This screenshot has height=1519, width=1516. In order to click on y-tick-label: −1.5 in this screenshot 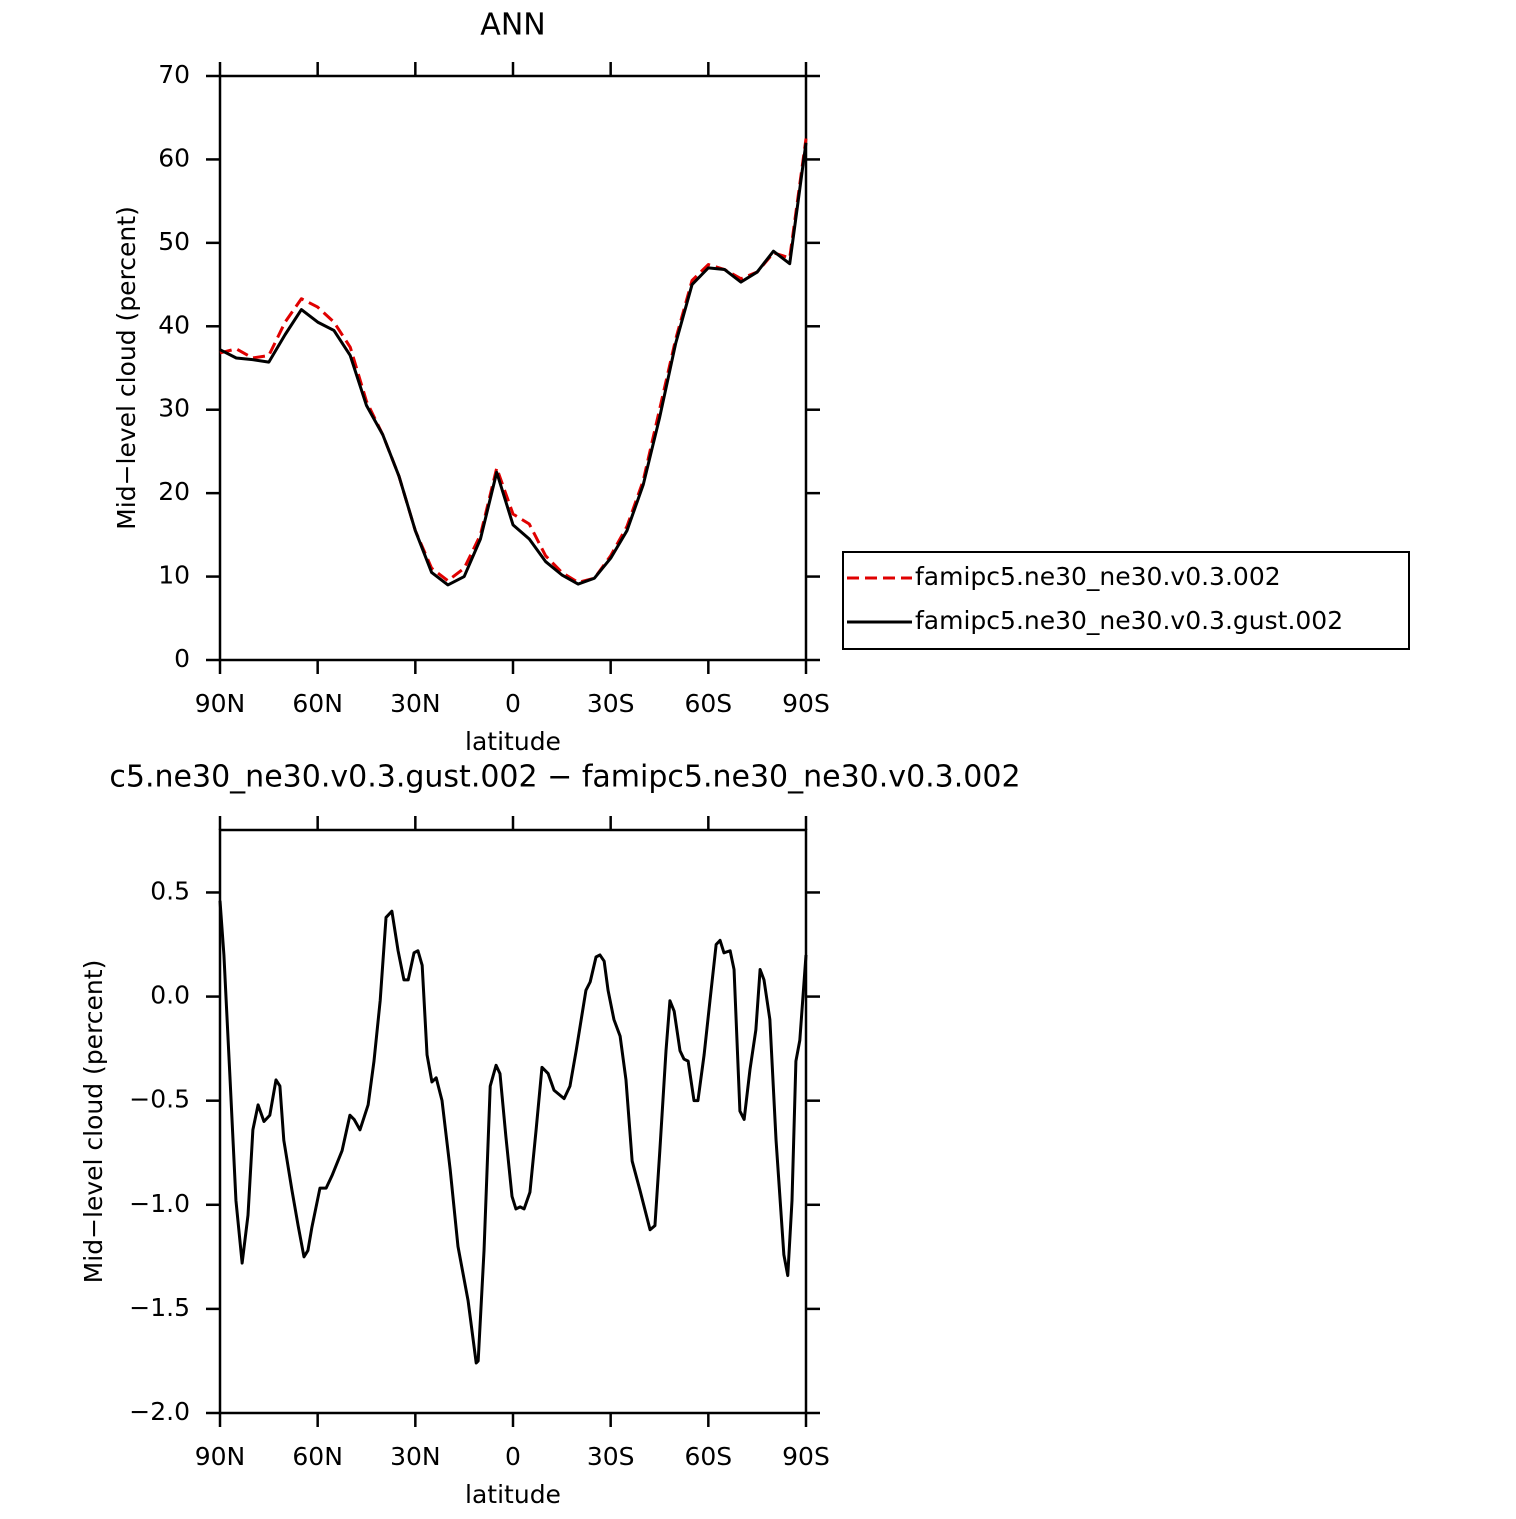, I will do `click(159, 1307)`.